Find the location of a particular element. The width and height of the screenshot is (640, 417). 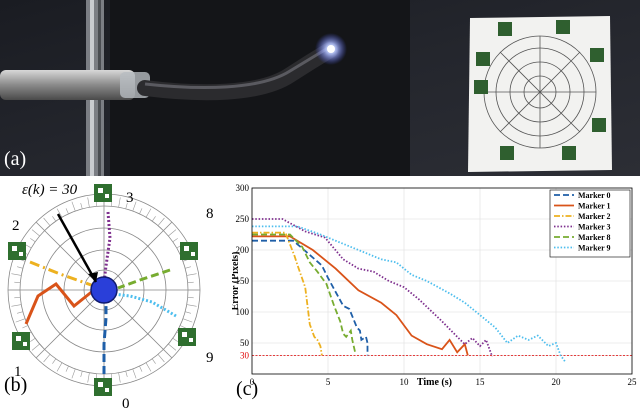

x-tick-label: 5 is located at coordinates (328, 382).